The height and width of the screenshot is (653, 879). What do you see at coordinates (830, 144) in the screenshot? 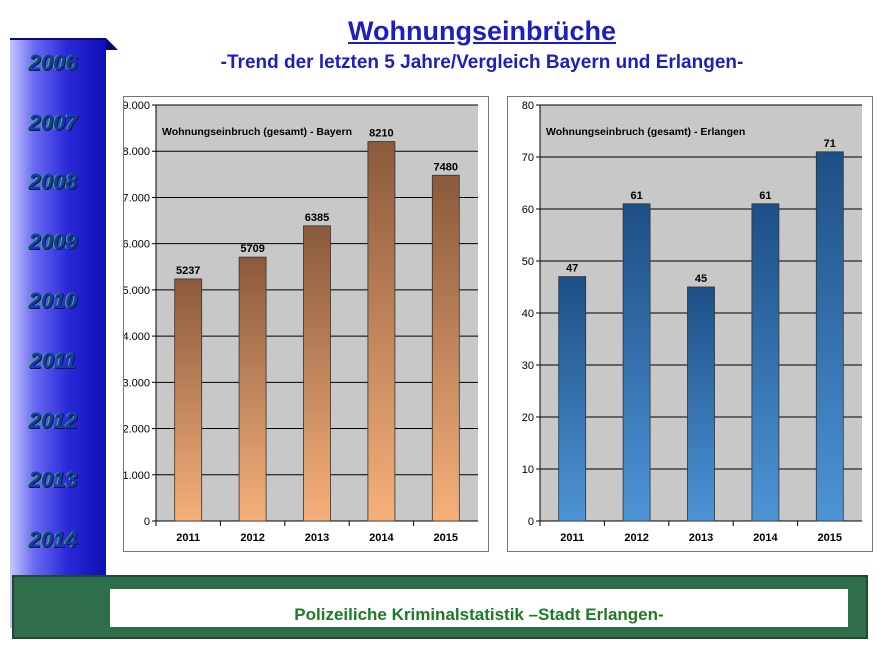
I see `data-label-2015: 71` at bounding box center [830, 144].